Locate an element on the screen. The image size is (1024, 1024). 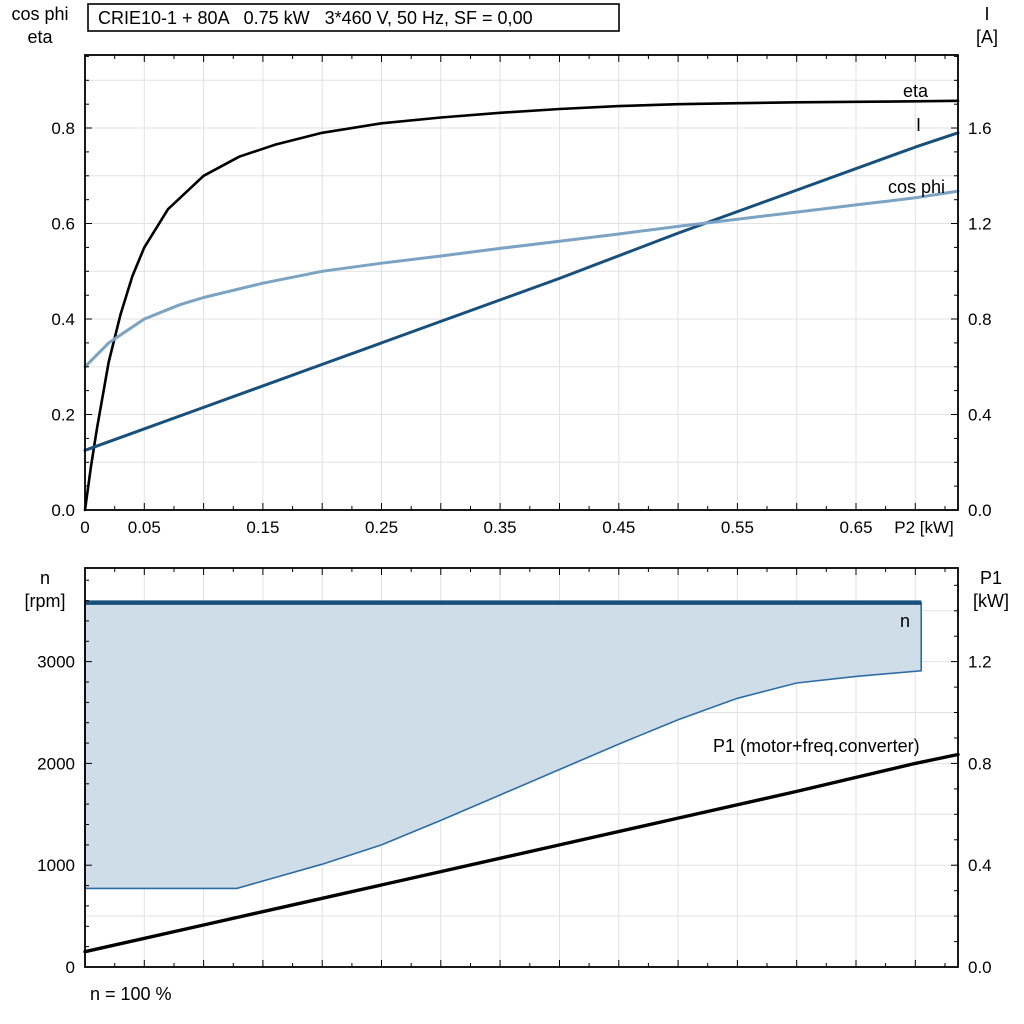
tick-label: 1000 is located at coordinates (56, 865).